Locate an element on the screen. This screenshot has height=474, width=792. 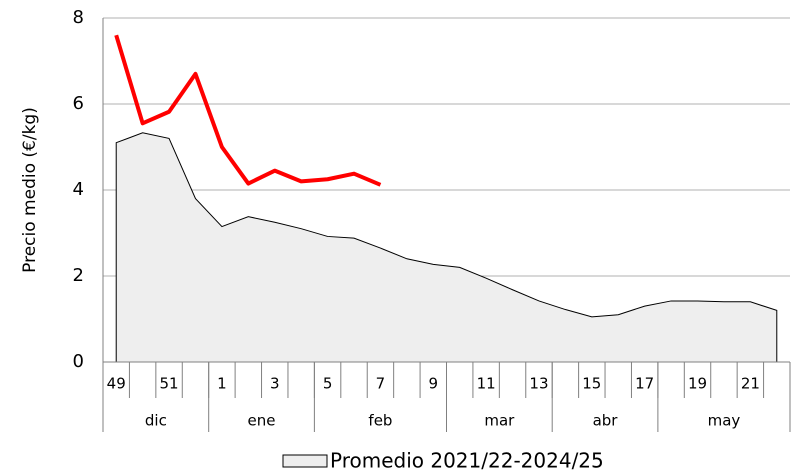
x-tick-label: 21 is located at coordinates (750, 384).